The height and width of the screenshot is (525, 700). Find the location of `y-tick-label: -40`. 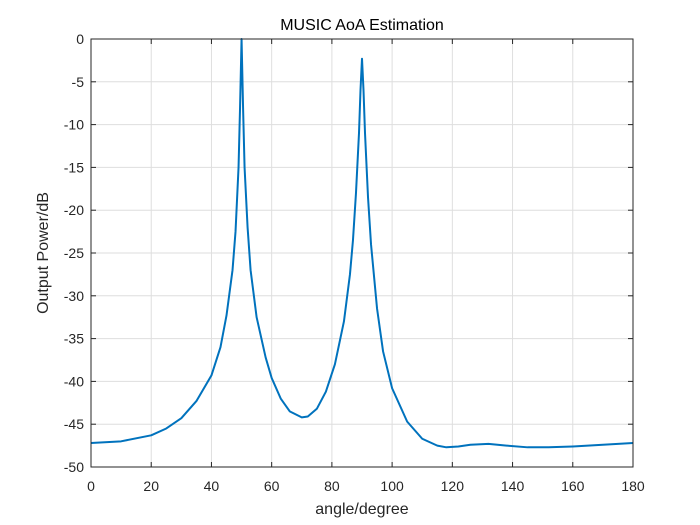

y-tick-label: -40 is located at coordinates (74, 381).